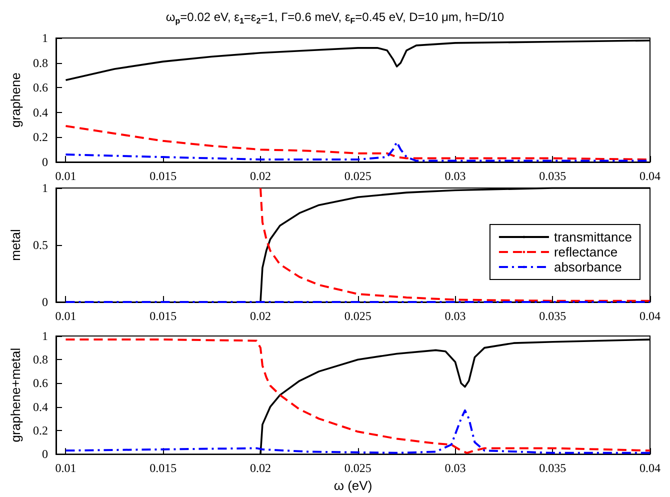 The image size is (670, 497). I want to click on legend-label: absorbance, so click(588, 267).